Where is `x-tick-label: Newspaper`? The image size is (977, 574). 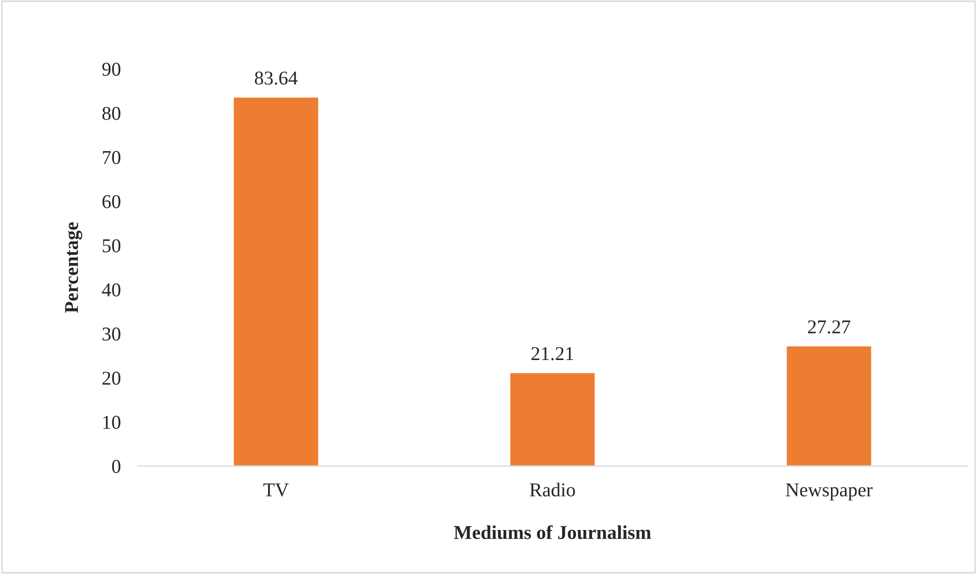 x-tick-label: Newspaper is located at coordinates (829, 492).